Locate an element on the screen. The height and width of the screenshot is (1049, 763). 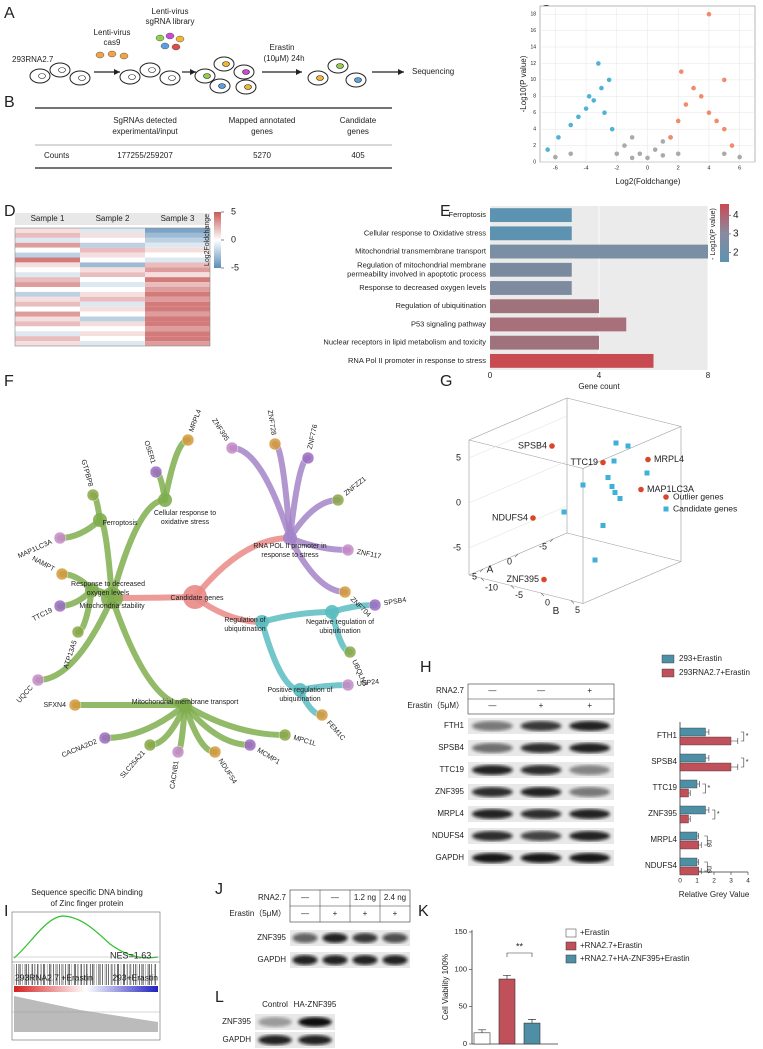
node-label: Ferroptosis is located at coordinates (120, 523).